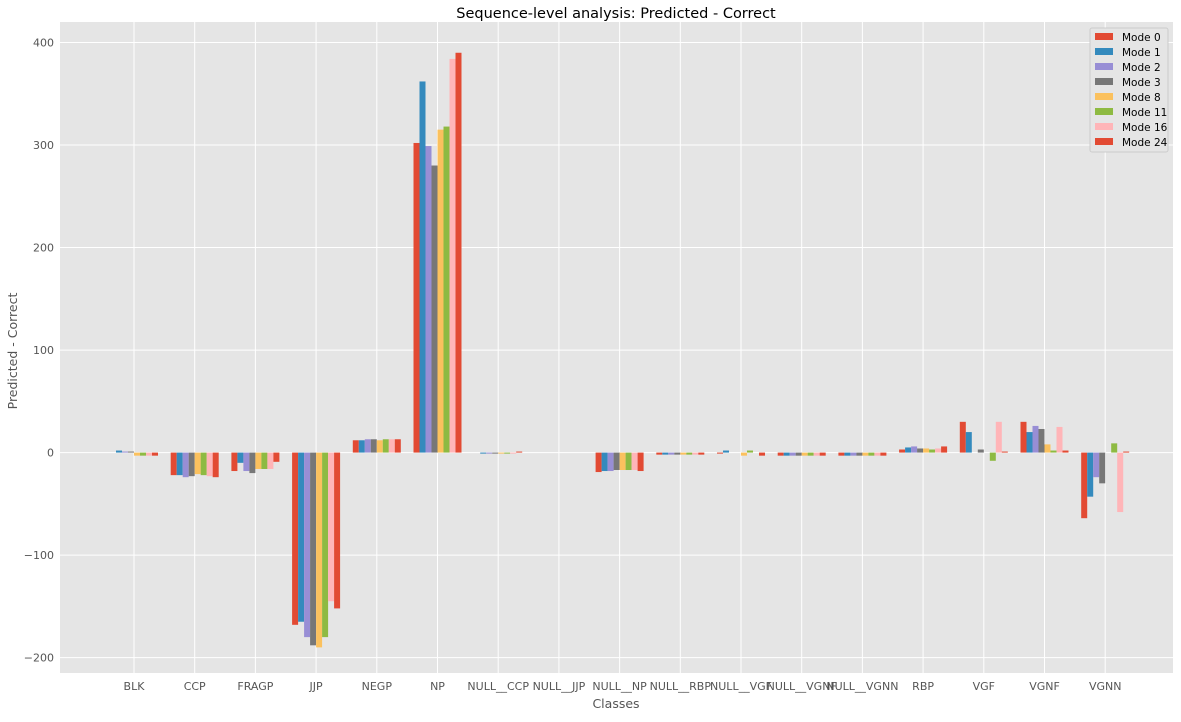 The width and height of the screenshot is (1181, 722). What do you see at coordinates (195, 686) in the screenshot?
I see `x-tick-label: CCP` at bounding box center [195, 686].